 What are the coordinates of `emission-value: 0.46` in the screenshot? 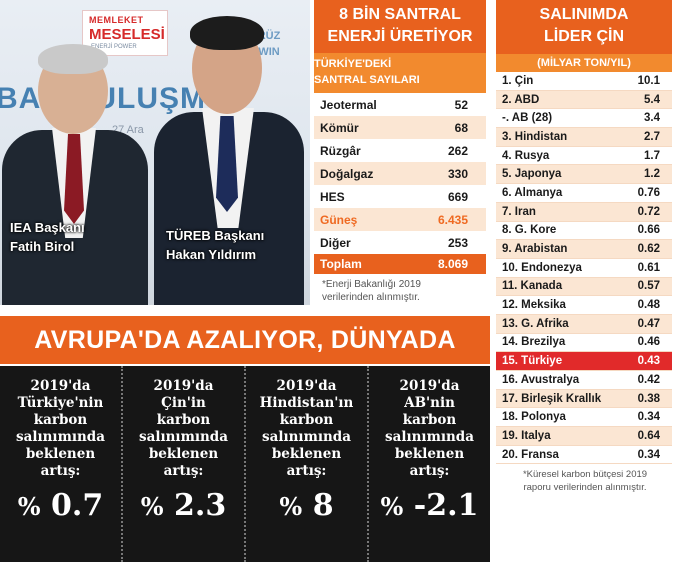 It's located at (648, 342).